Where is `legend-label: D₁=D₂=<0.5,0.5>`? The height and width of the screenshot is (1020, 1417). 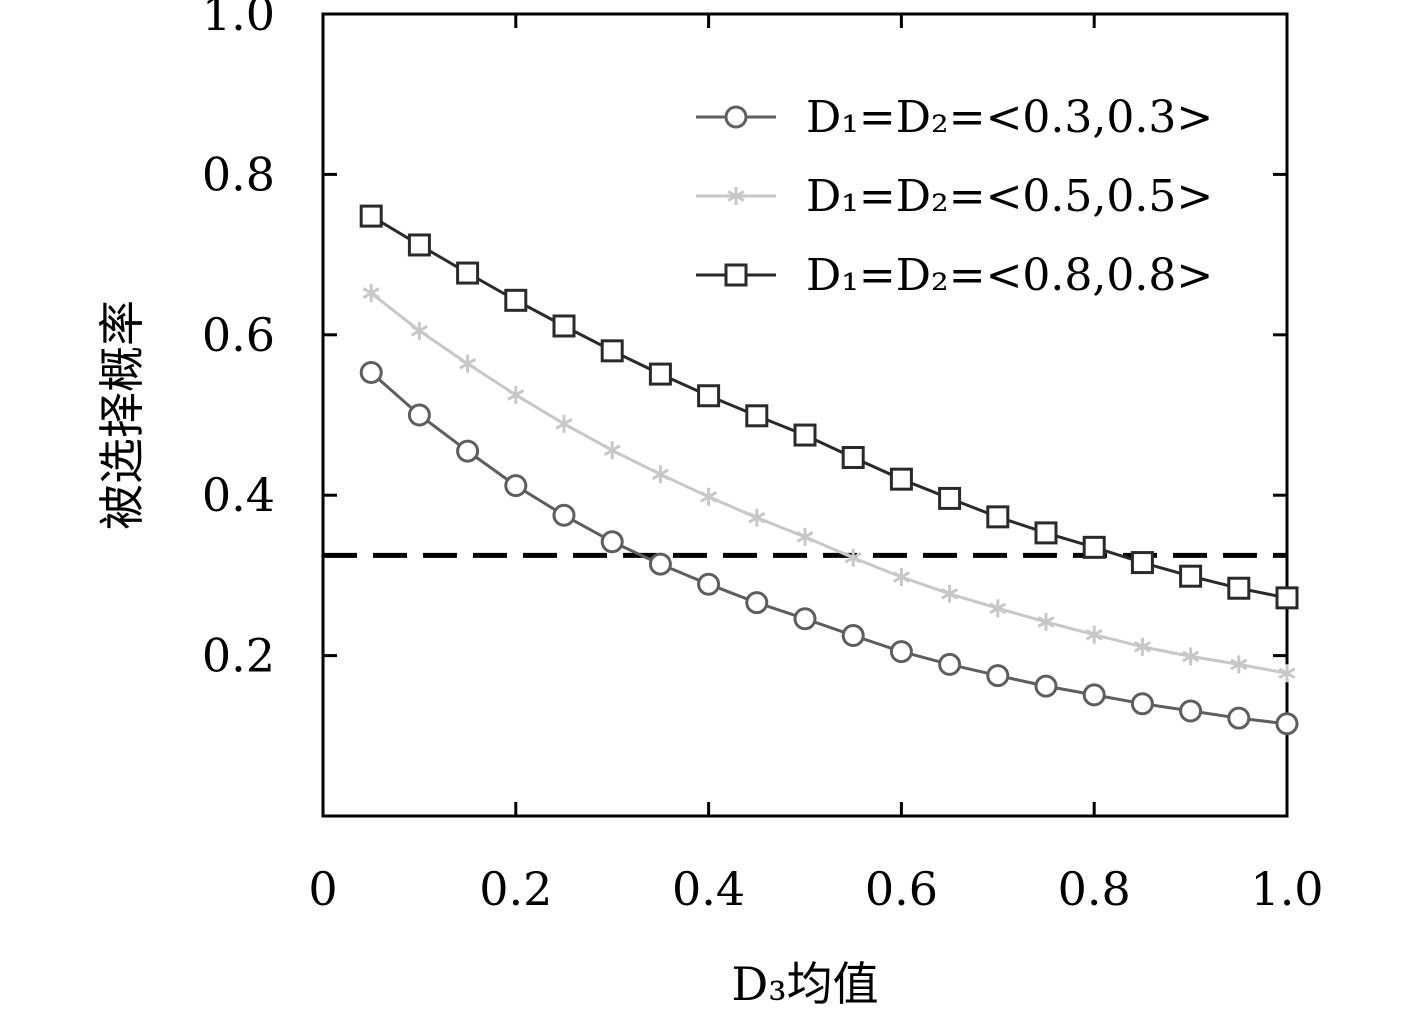
legend-label: D₁=D₂=<0.5,0.5> is located at coordinates (1009, 196).